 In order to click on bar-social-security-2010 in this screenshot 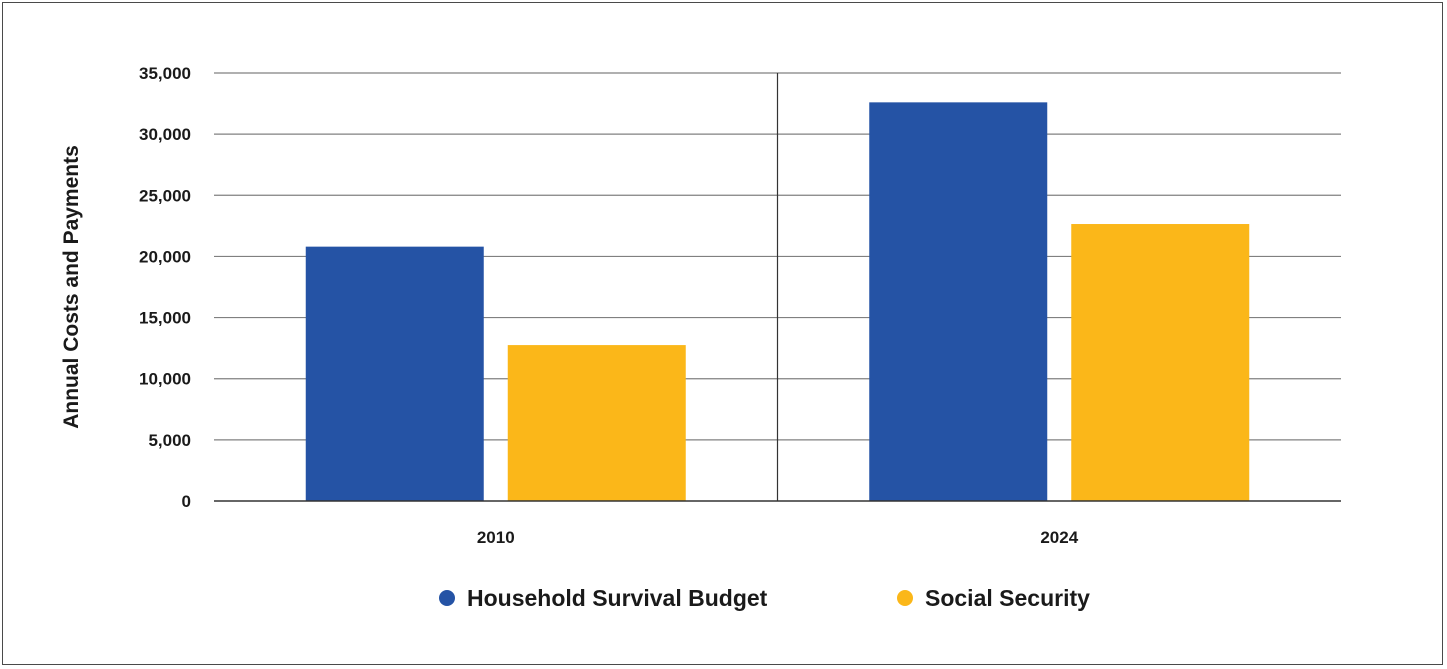, I will do `click(596, 423)`.